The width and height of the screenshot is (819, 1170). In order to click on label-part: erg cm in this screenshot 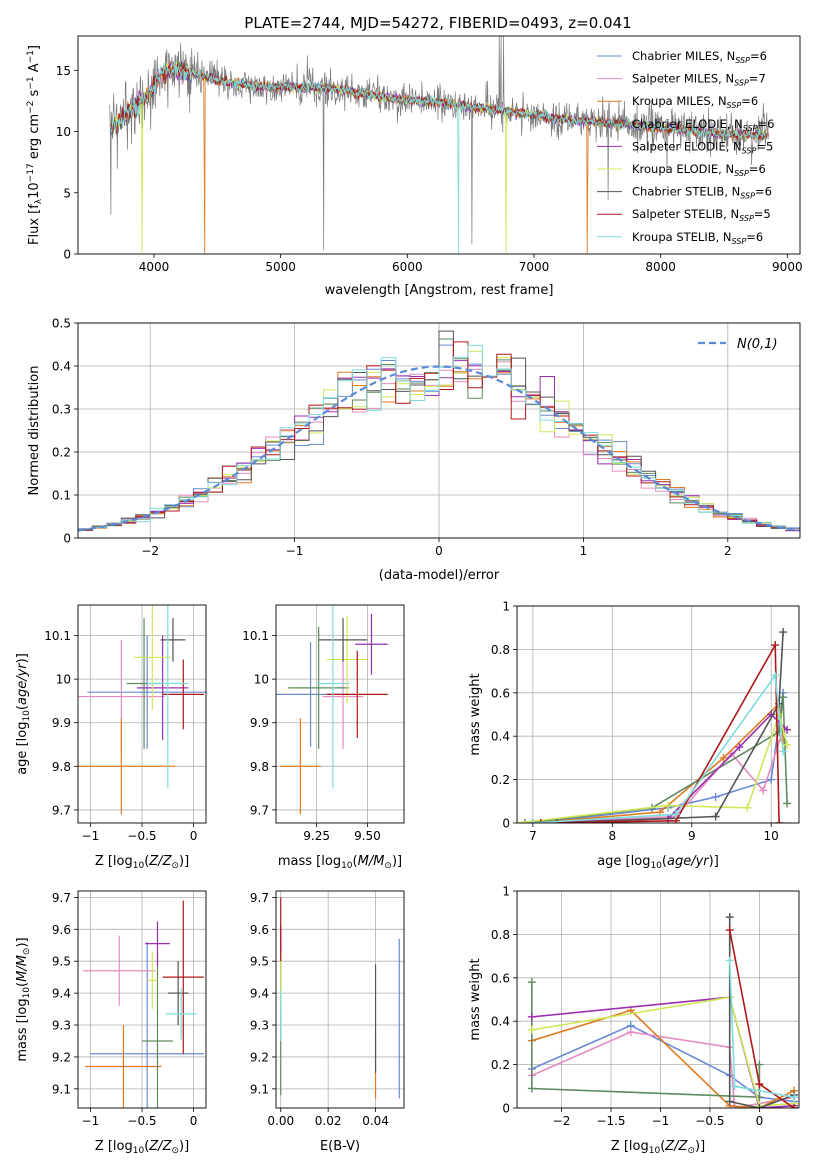, I will do `click(34, 138)`.